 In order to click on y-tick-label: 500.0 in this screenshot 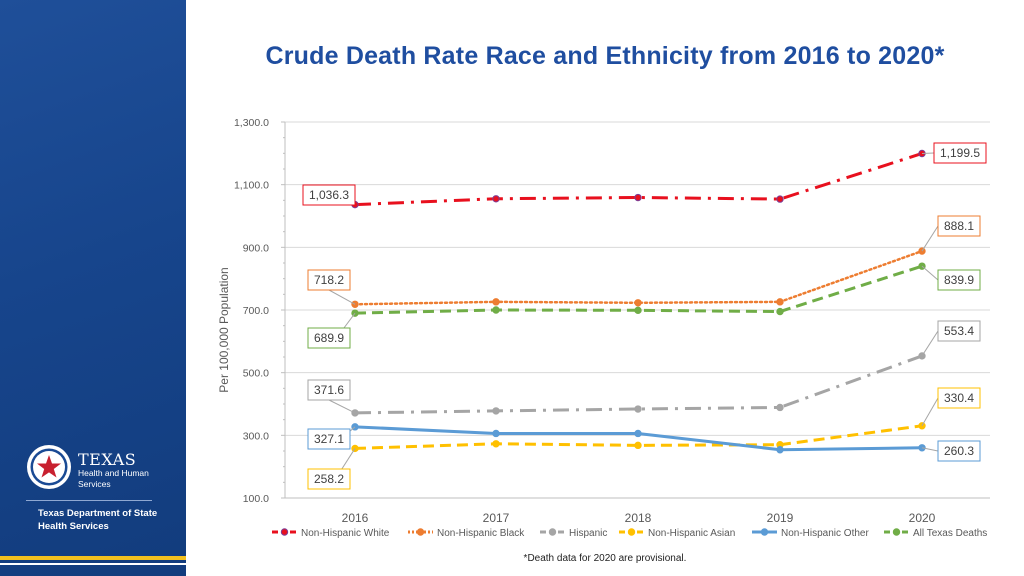, I will do `click(256, 374)`.